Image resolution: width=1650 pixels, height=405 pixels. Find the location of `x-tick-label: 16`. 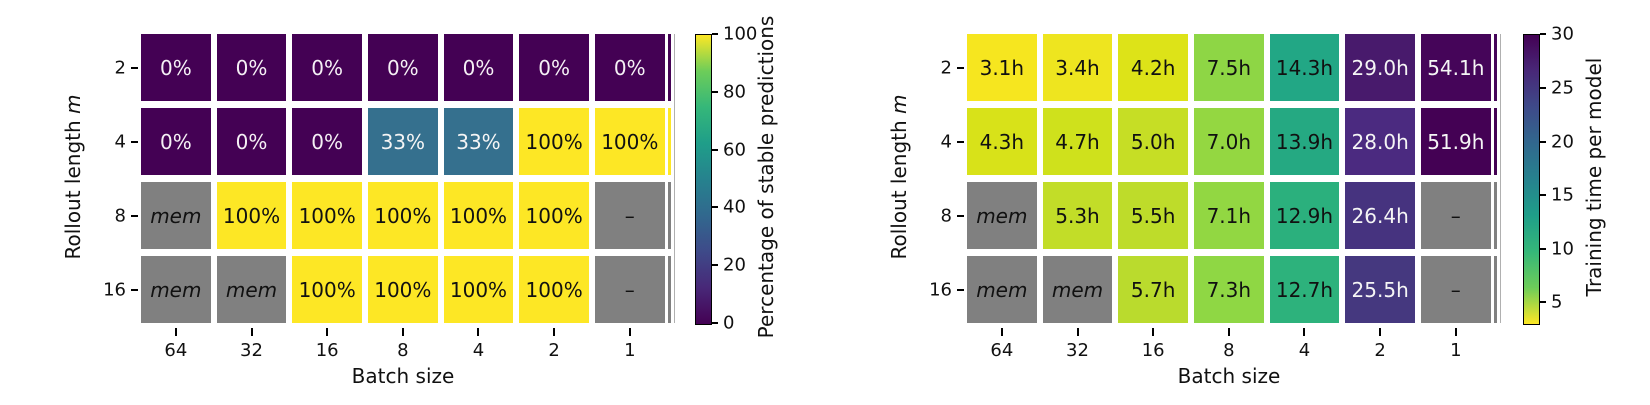

x-tick-label: 16 is located at coordinates (327, 350).